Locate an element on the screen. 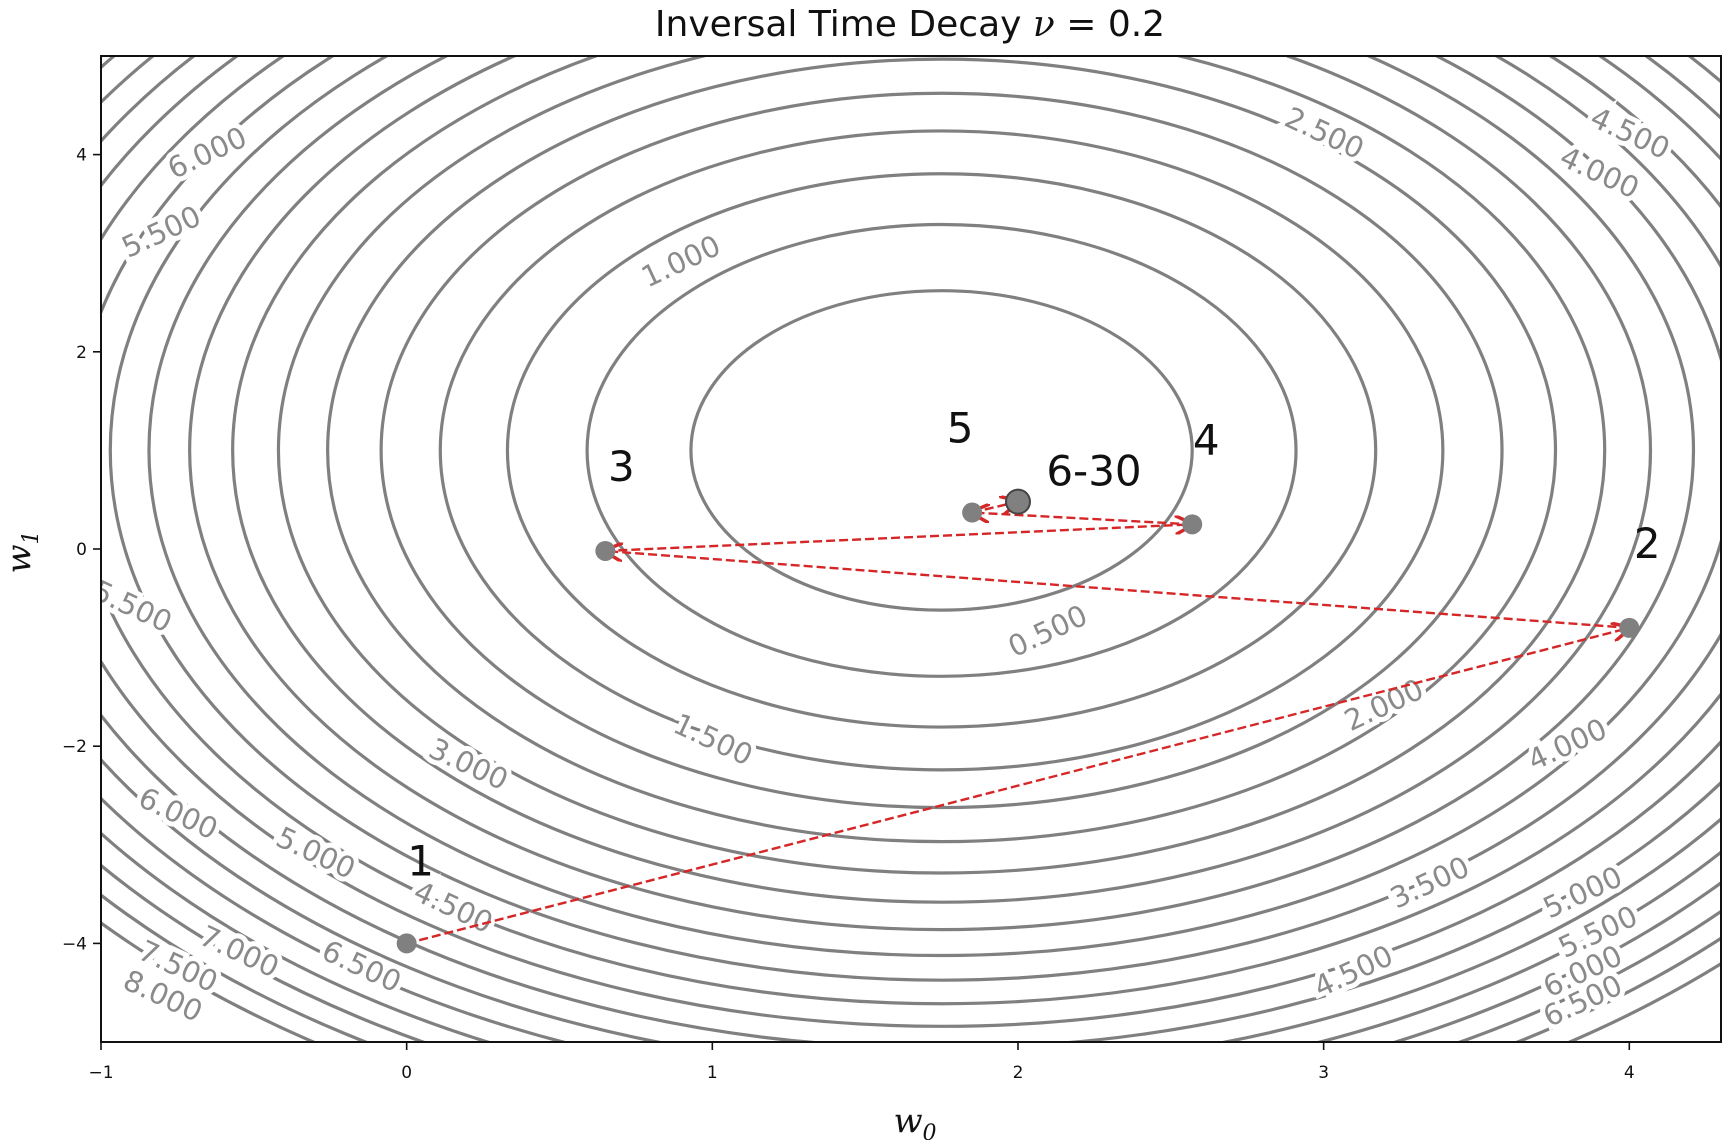  point-label: 1 is located at coordinates (420, 860).